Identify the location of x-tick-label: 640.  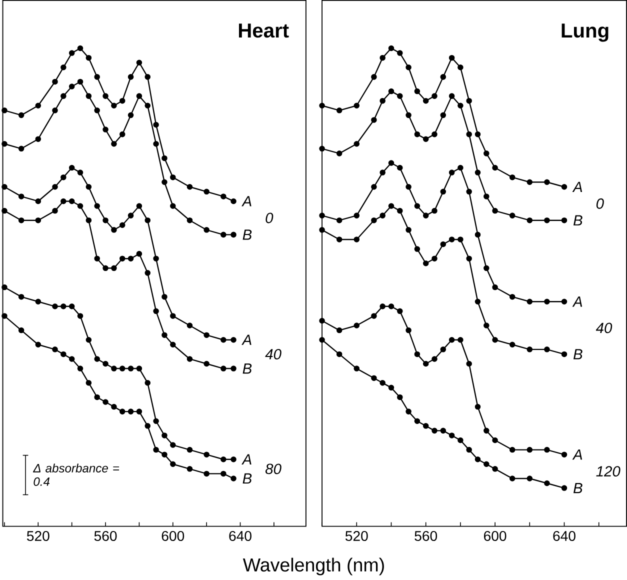
(240, 536).